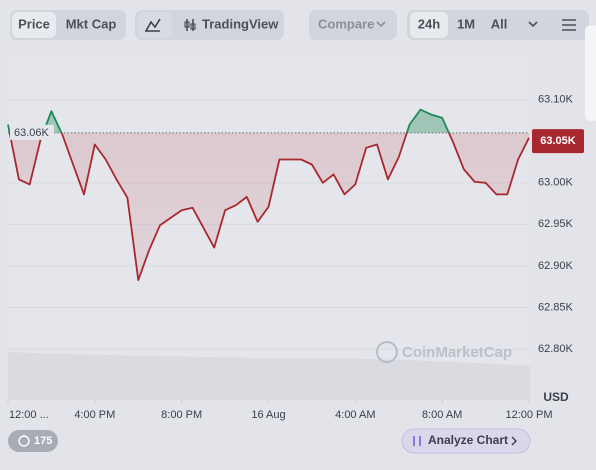 The width and height of the screenshot is (596, 470). I want to click on tab: Price, so click(34, 23).